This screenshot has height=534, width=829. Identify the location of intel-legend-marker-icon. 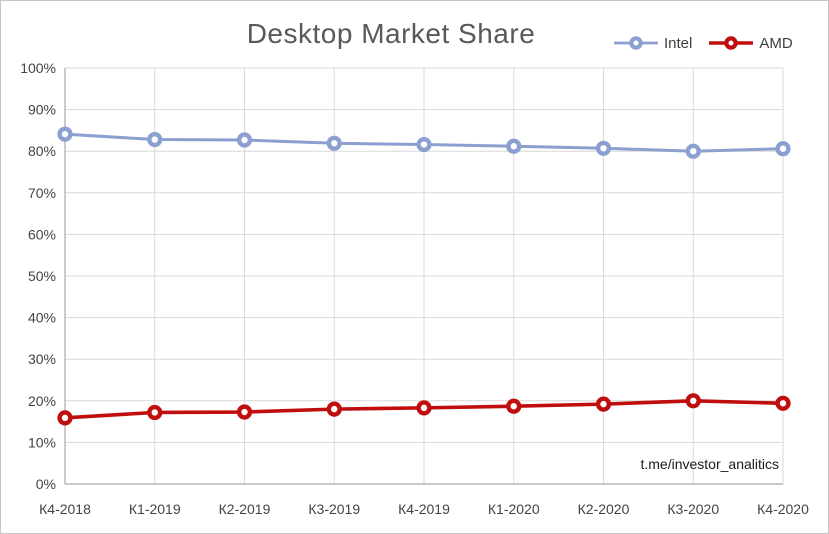
(636, 43).